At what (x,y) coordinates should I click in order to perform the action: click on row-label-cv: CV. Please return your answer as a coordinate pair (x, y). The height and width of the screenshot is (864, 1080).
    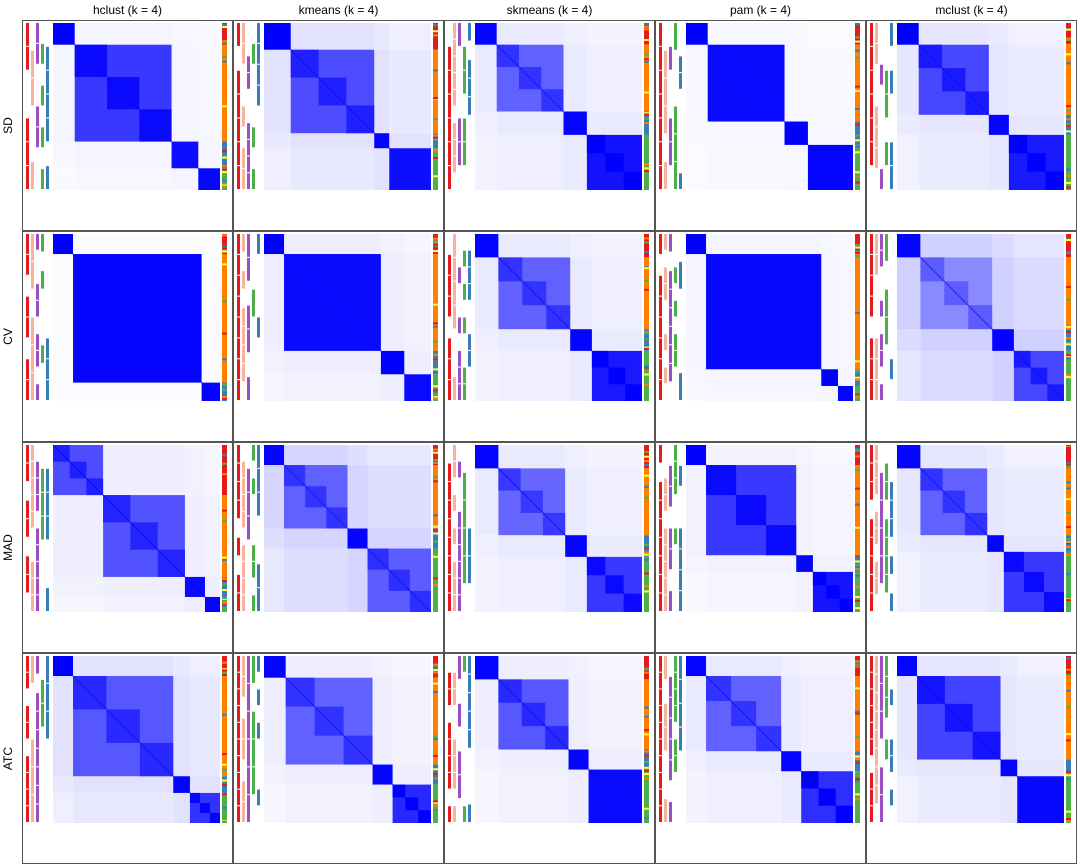
    Looking at the image, I should click on (8, 336).